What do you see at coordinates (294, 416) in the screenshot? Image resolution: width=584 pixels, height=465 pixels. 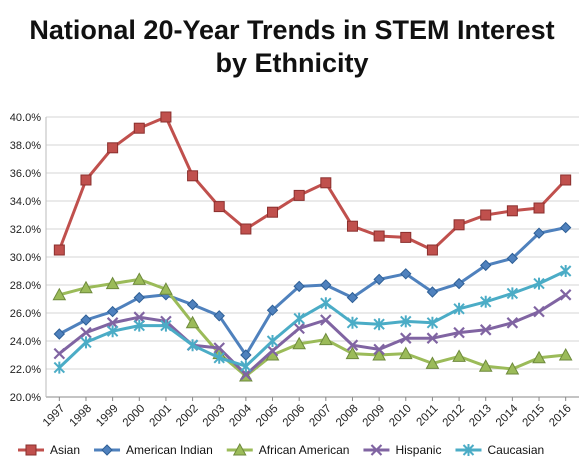 I see `x-tick-label: 2006` at bounding box center [294, 416].